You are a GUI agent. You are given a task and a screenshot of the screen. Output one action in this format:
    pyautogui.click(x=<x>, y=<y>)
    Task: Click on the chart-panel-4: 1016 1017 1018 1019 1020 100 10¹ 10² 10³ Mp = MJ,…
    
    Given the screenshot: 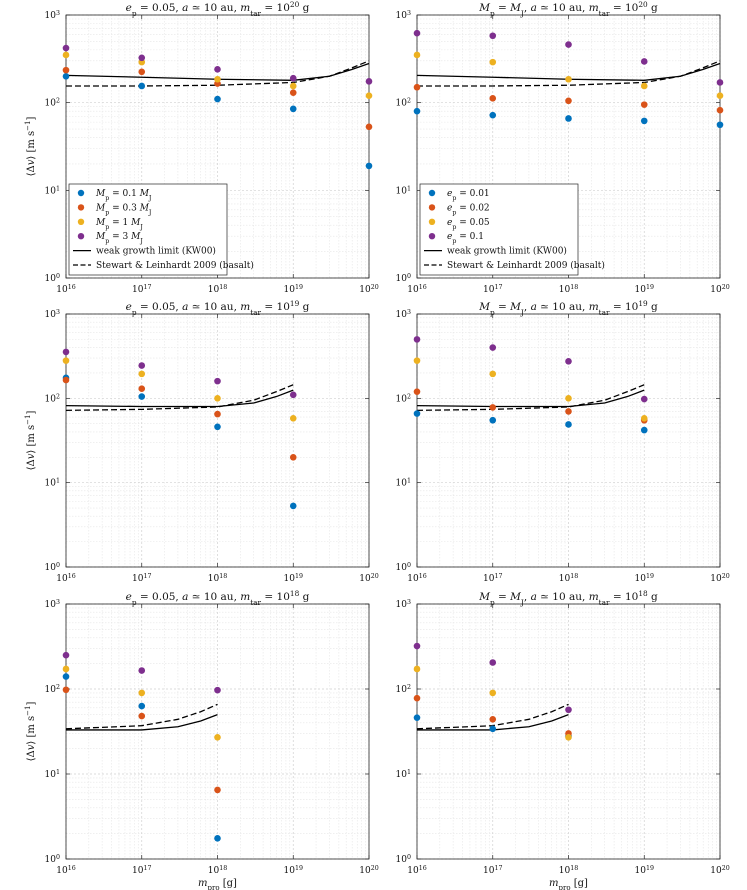 What is the action you would take?
    pyautogui.click(x=563, y=442)
    